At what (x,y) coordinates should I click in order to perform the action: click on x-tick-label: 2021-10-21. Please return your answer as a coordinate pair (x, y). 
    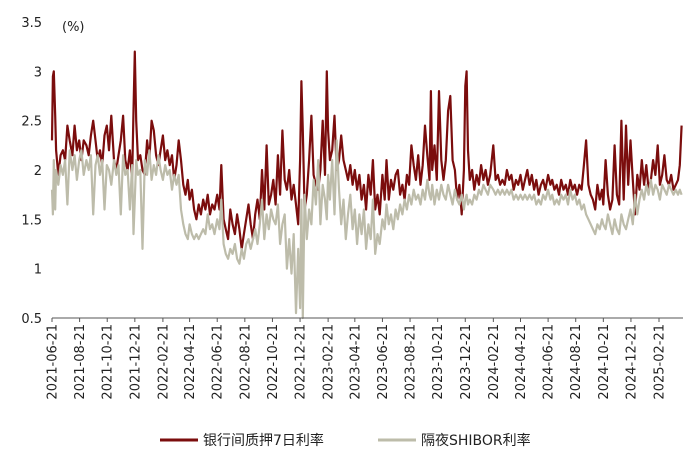
    Looking at the image, I should click on (108, 362).